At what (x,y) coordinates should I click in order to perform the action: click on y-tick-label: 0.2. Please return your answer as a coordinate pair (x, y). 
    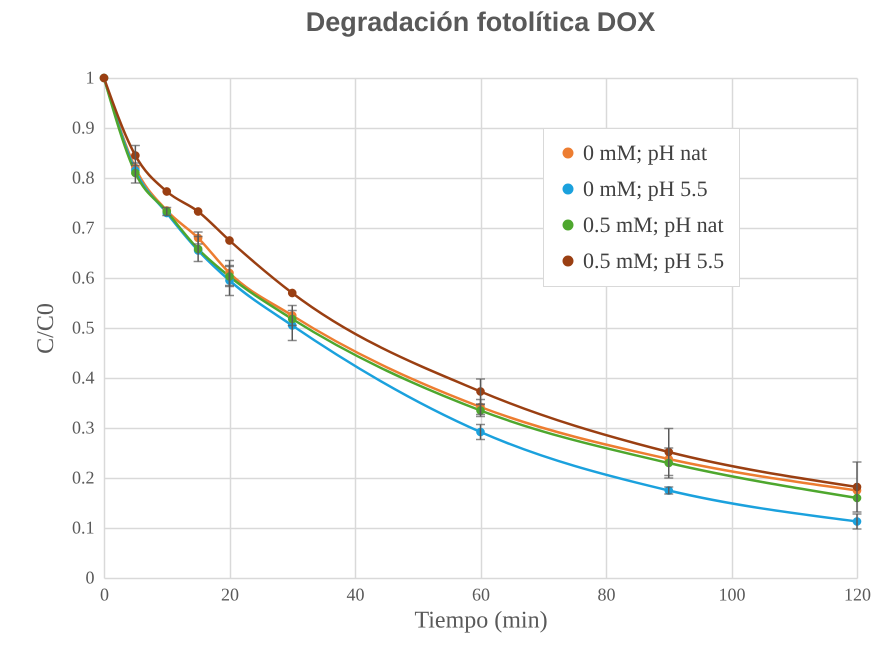
    Looking at the image, I should click on (83, 478).